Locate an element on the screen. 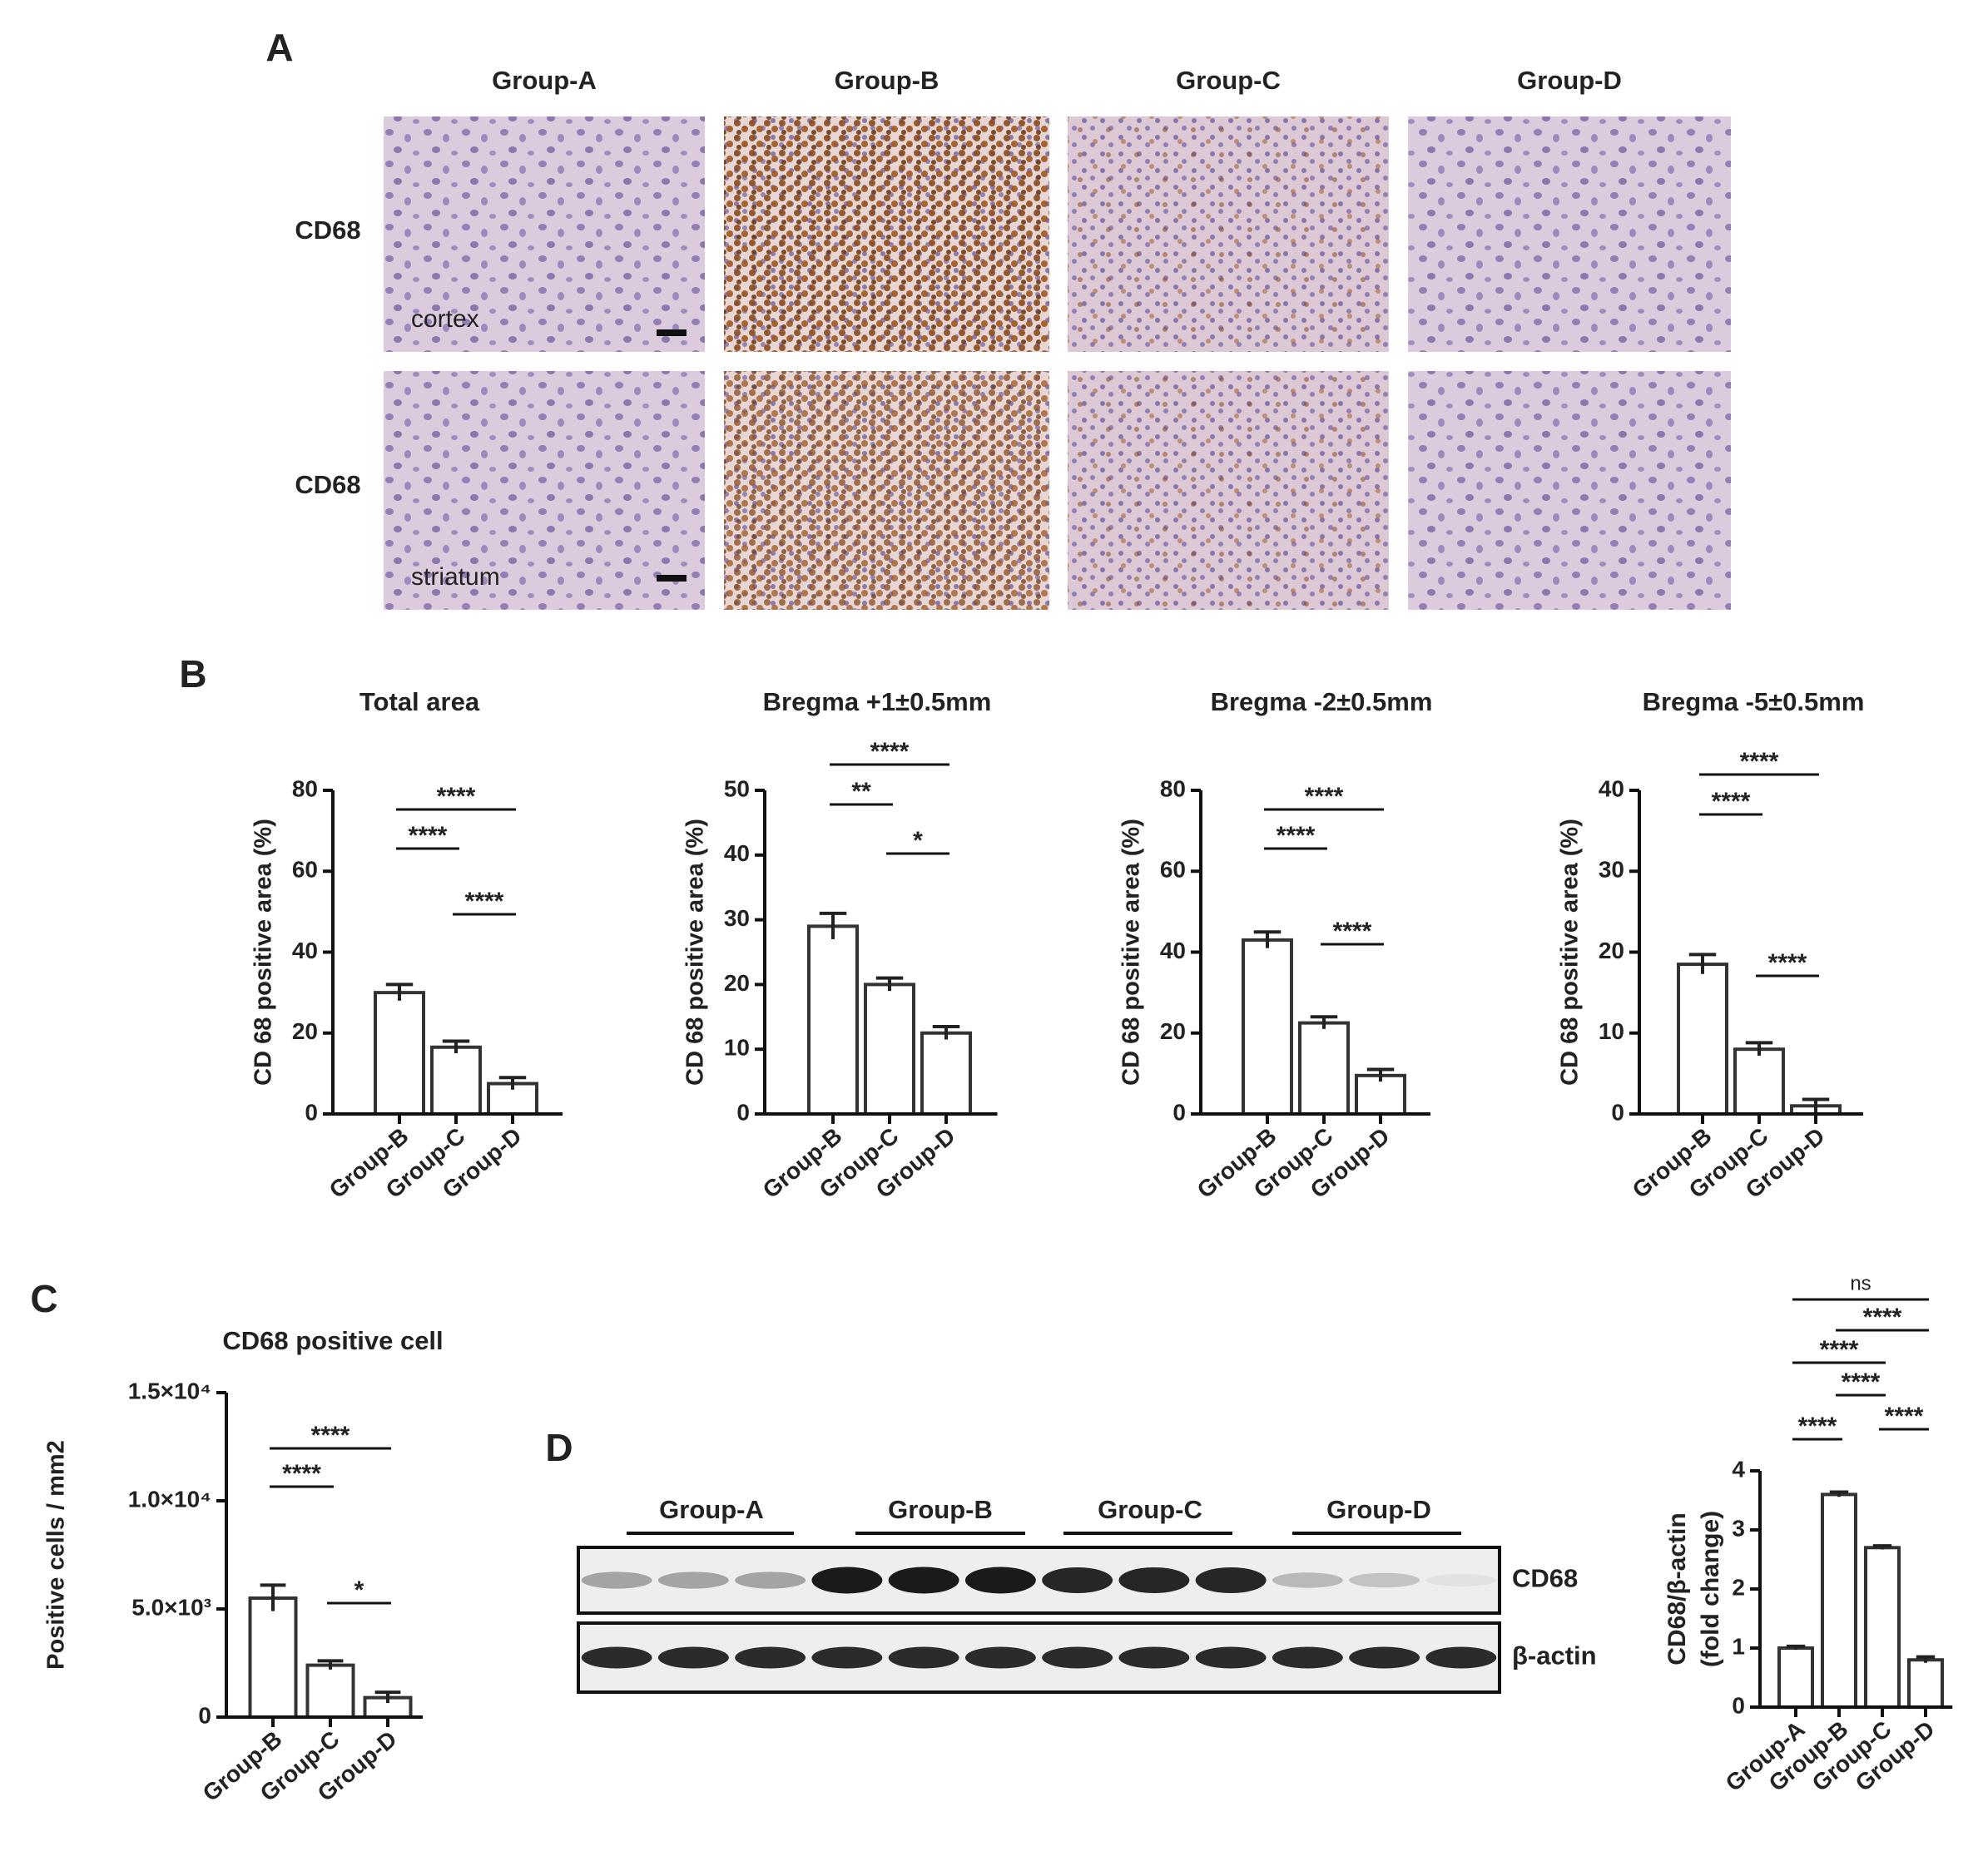  blot-group-label: Group-C is located at coordinates (1150, 1509).